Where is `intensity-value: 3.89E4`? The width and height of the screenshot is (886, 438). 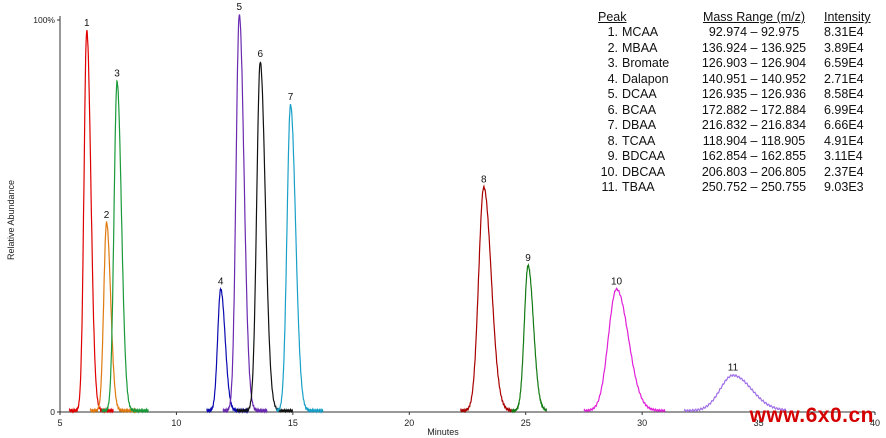 intensity-value: 3.89E4 is located at coordinates (844, 47).